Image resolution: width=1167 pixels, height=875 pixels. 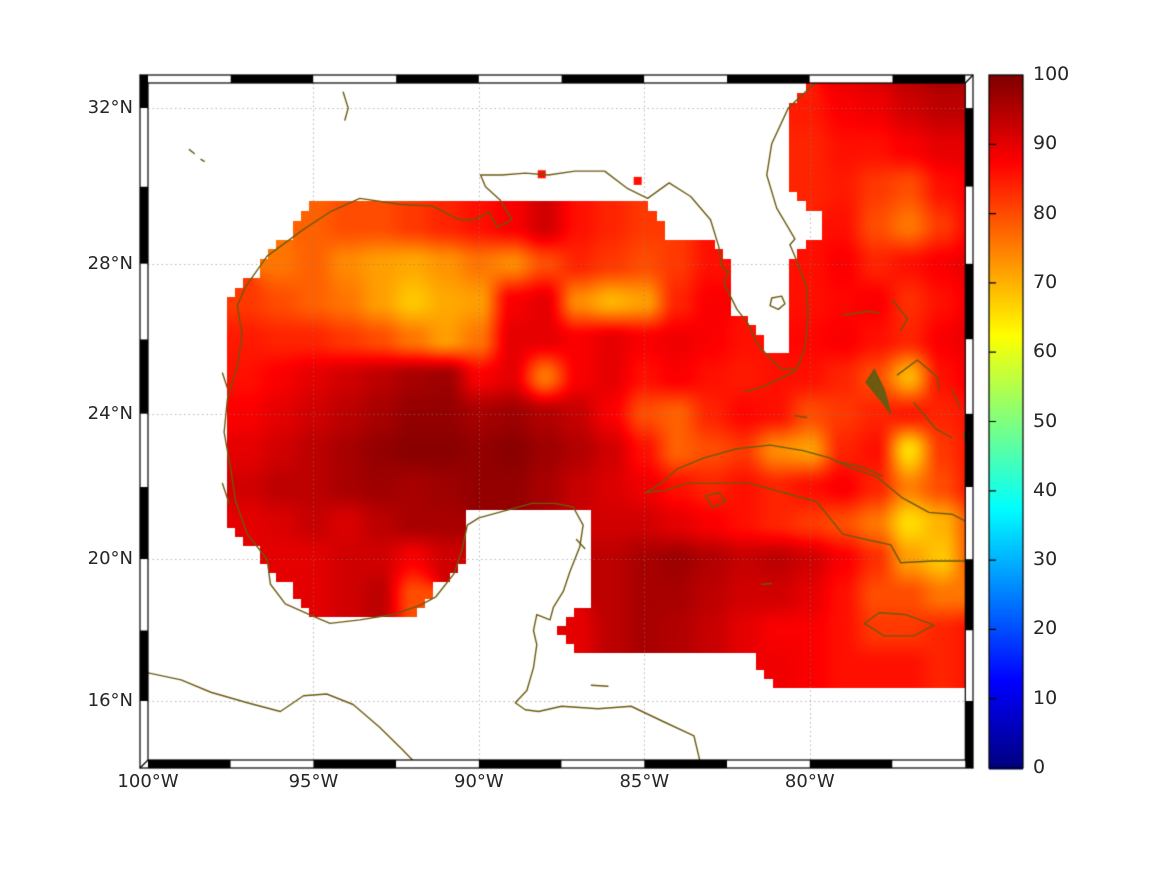 I want to click on longitude-tick-label: 90°W, so click(x=479, y=781).